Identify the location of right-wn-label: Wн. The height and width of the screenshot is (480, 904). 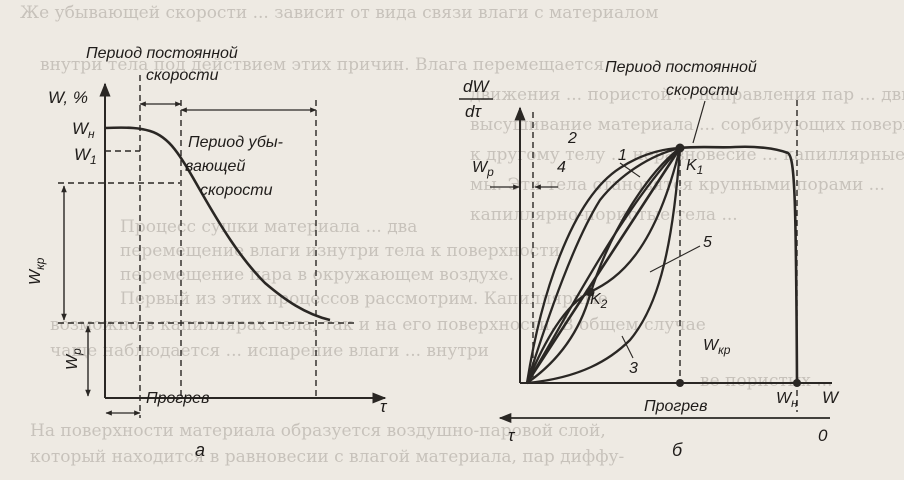
(787, 400).